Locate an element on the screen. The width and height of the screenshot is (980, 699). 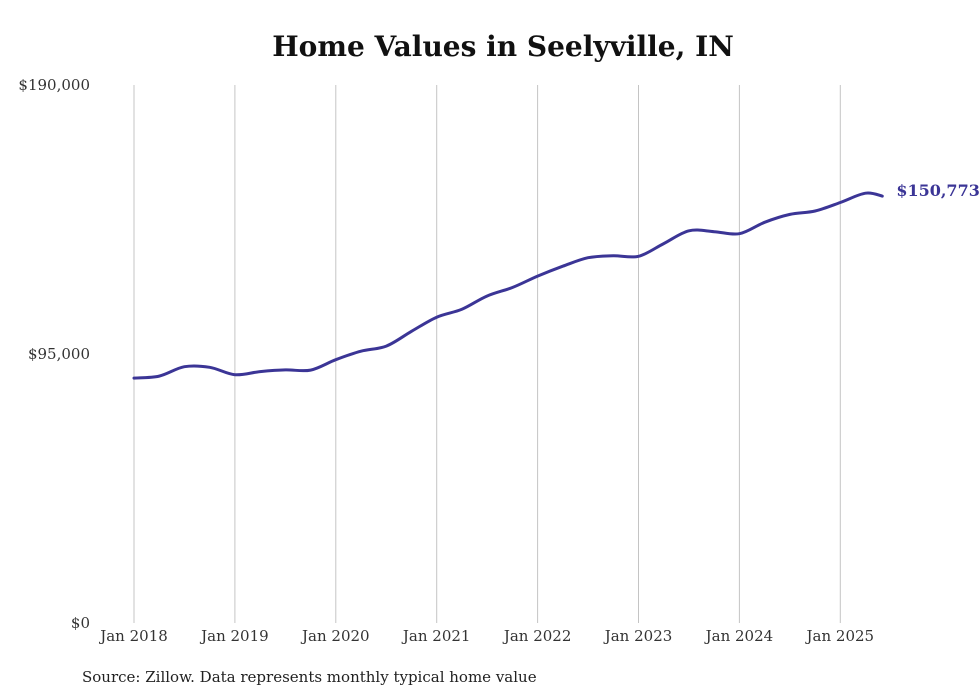
x-tick-label: Jan 2024 is located at coordinates (739, 636).